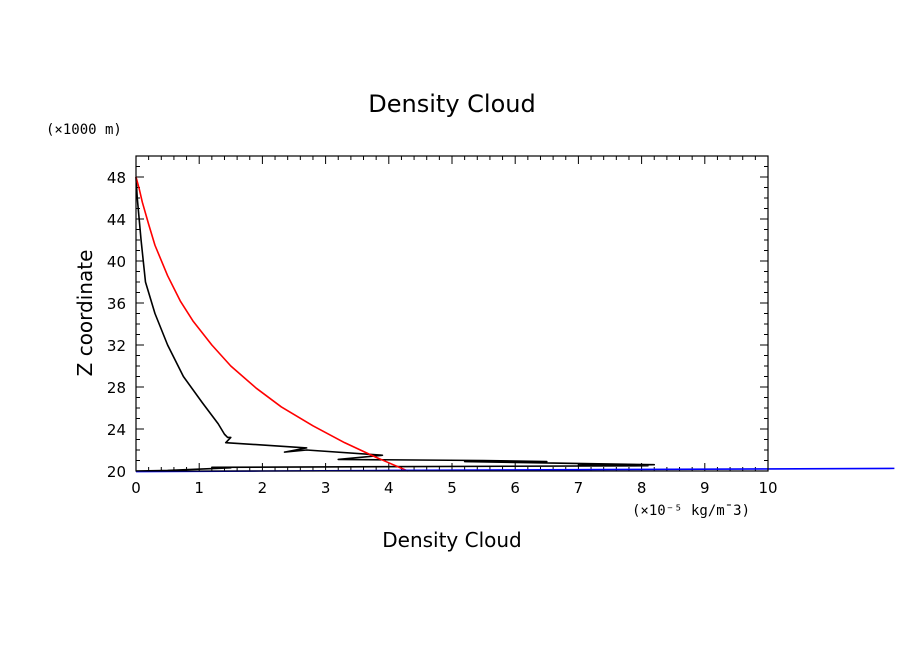 The image size is (904, 654). What do you see at coordinates (116, 220) in the screenshot?
I see `y-tick-label: 44` at bounding box center [116, 220].